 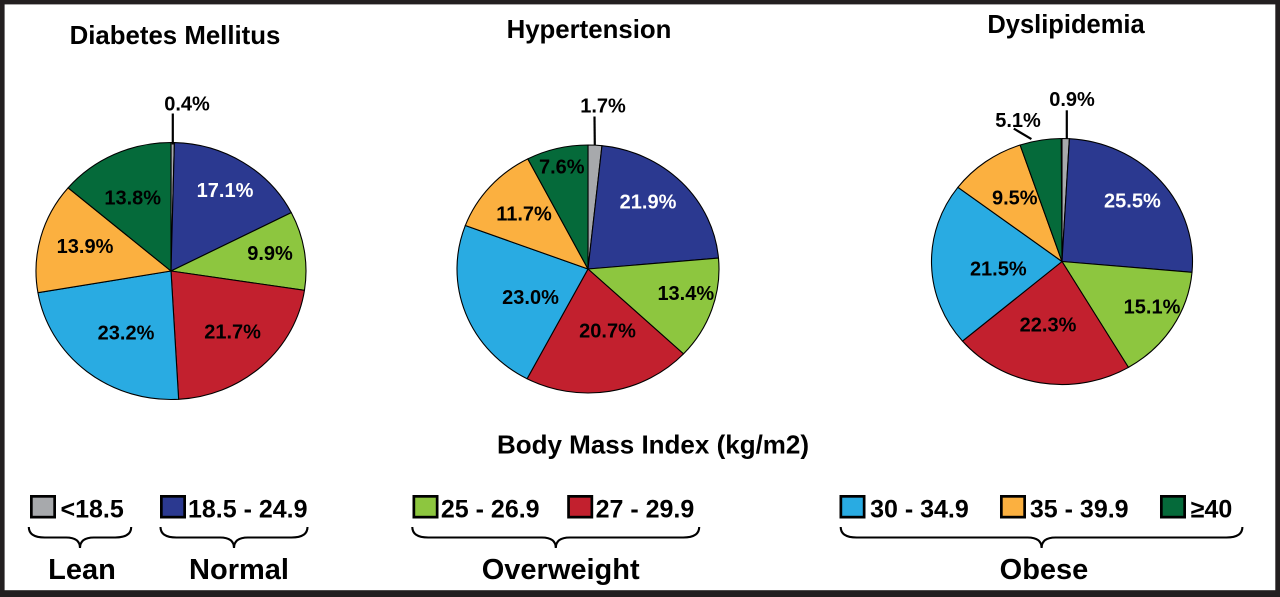 What do you see at coordinates (270, 254) in the screenshot?
I see `svg-text: 9.9%` at bounding box center [270, 254].